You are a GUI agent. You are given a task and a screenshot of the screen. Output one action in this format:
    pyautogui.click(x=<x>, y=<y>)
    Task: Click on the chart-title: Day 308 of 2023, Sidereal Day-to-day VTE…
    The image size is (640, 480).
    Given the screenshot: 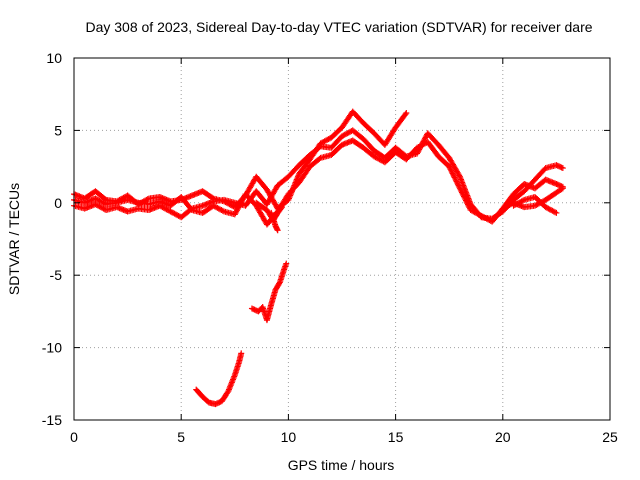 What is the action you would take?
    pyautogui.click(x=338, y=27)
    